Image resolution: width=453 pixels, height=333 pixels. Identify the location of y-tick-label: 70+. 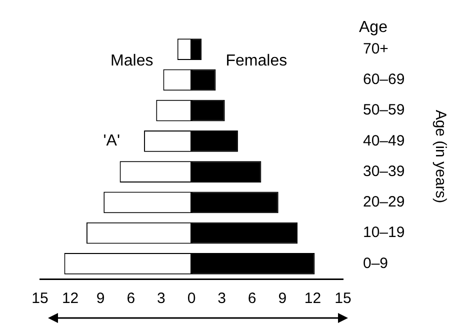
(376, 49).